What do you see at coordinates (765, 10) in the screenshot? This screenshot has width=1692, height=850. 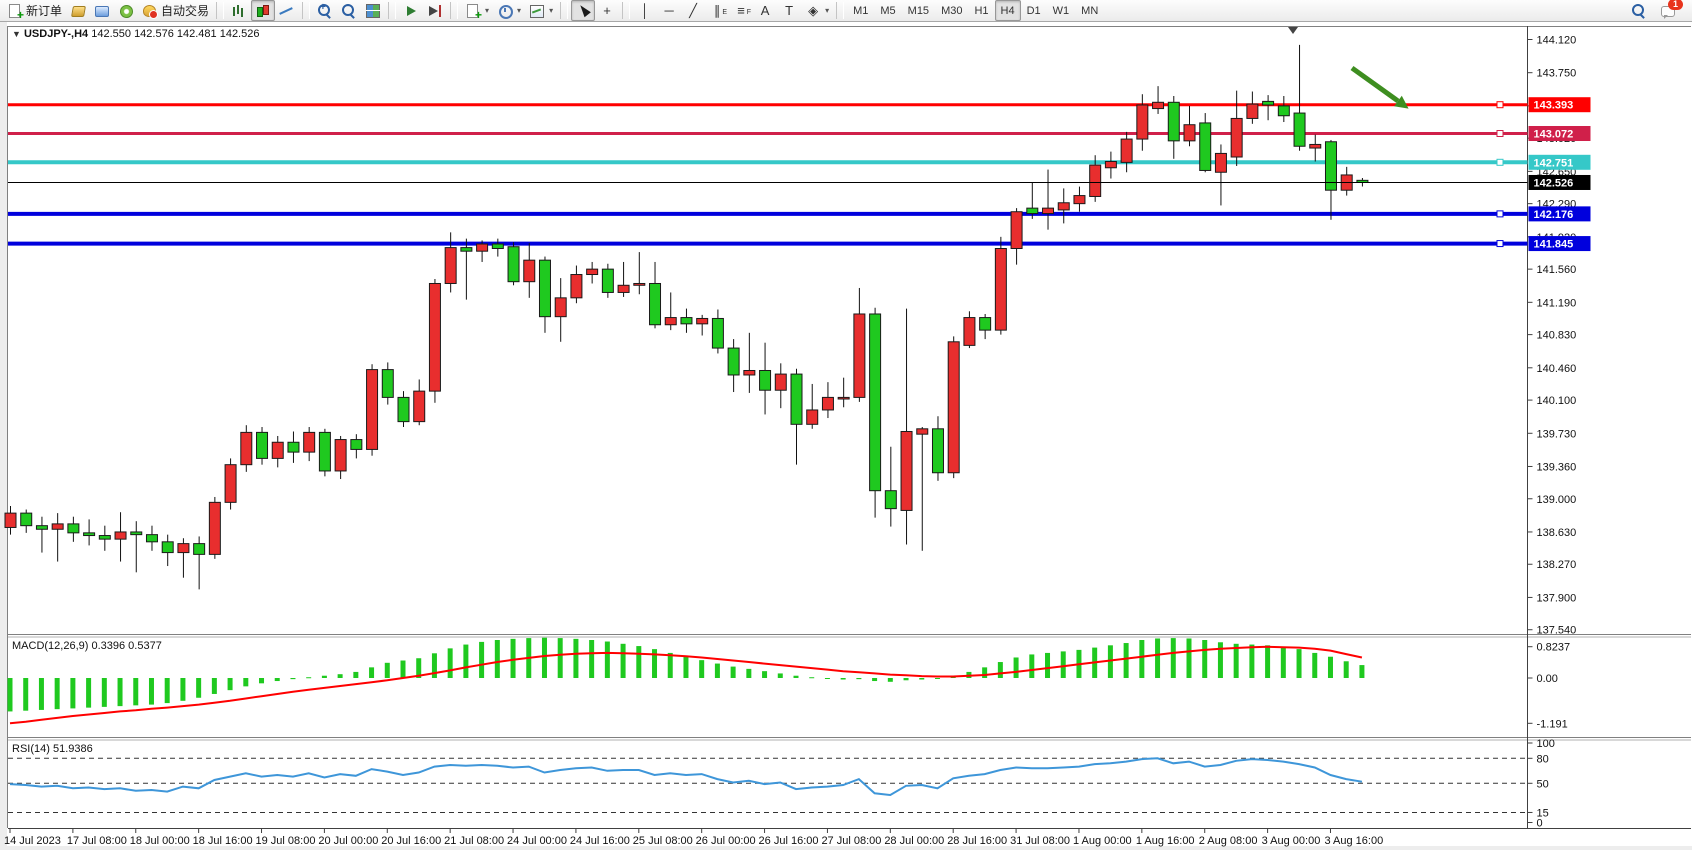 I see `text-button: A` at bounding box center [765, 10].